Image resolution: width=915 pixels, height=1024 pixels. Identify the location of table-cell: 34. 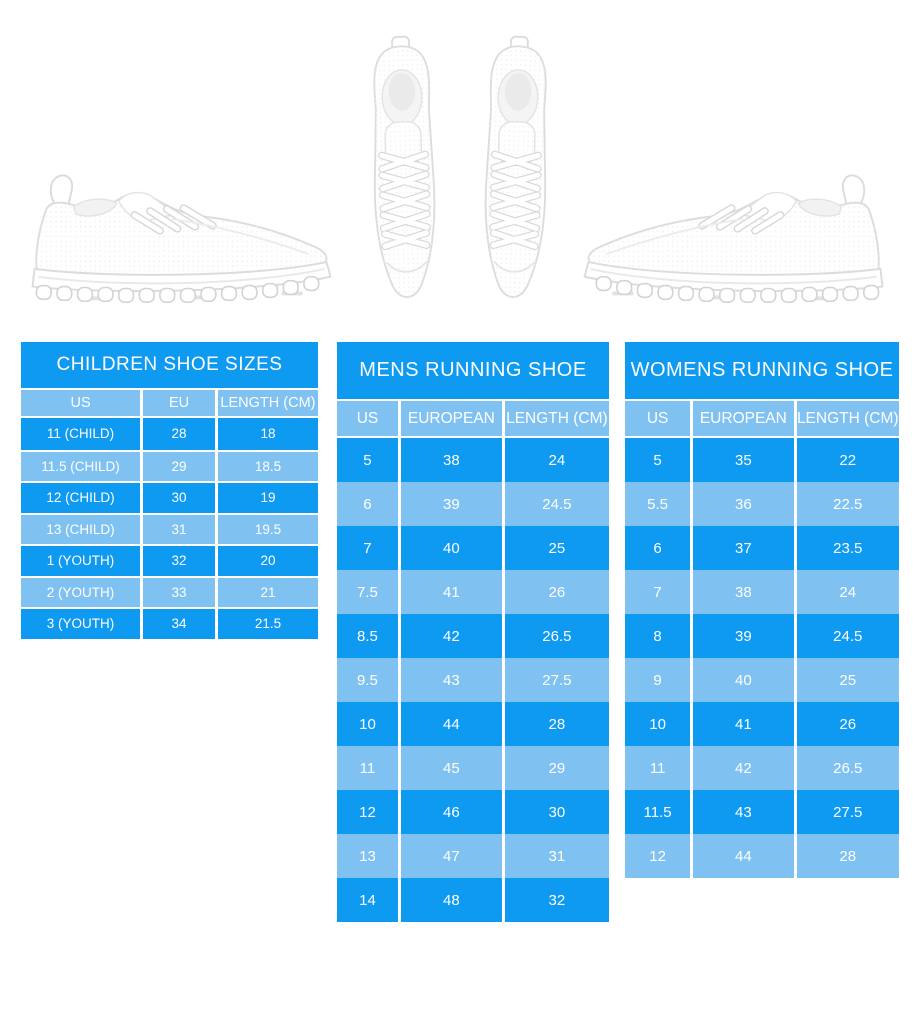
(177, 624).